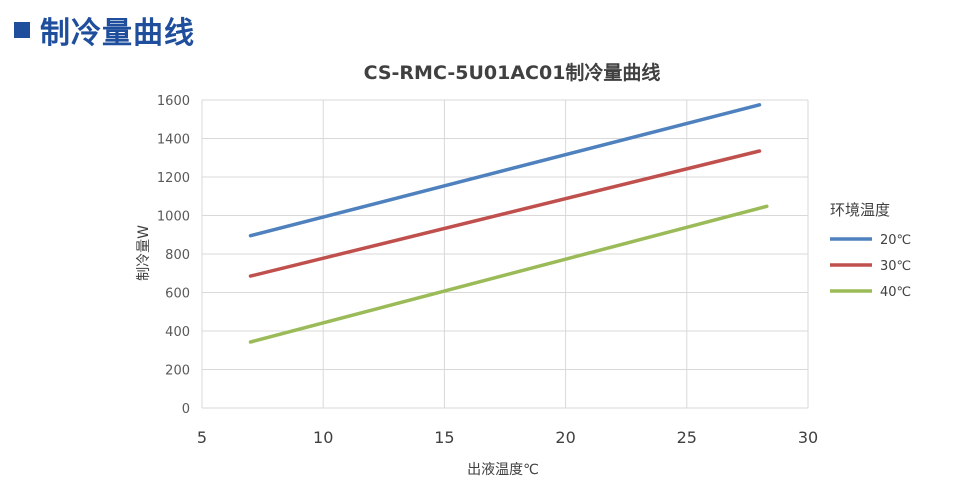 The image size is (967, 493). I want to click on y-tick-label: 200, so click(177, 371).